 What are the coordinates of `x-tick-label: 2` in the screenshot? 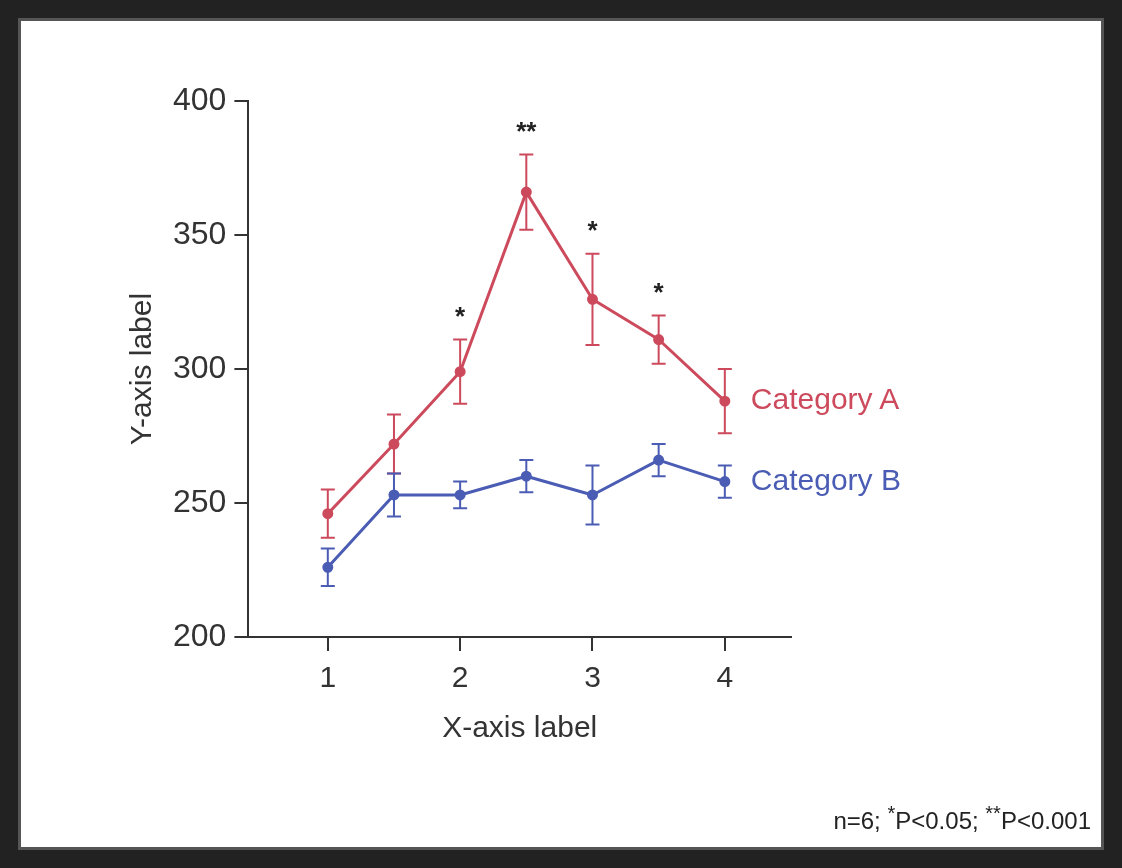 It's located at (460, 677).